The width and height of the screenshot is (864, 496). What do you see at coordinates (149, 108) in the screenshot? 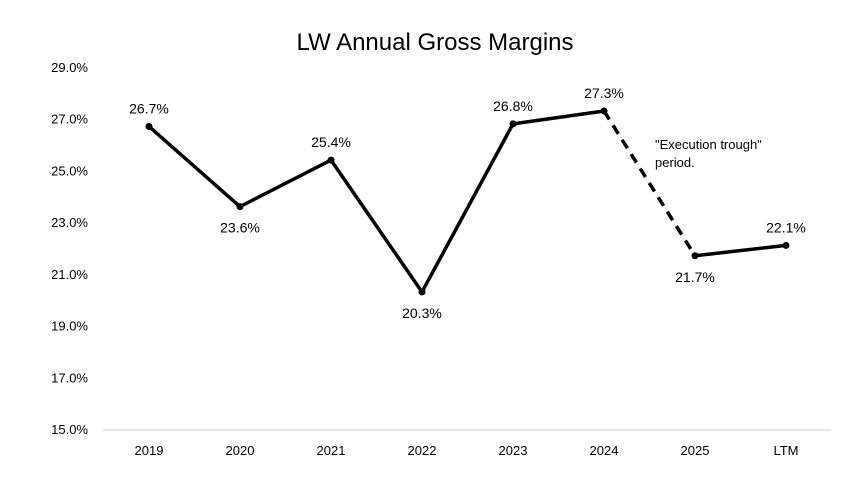
I see `data-label: 26.7%` at bounding box center [149, 108].